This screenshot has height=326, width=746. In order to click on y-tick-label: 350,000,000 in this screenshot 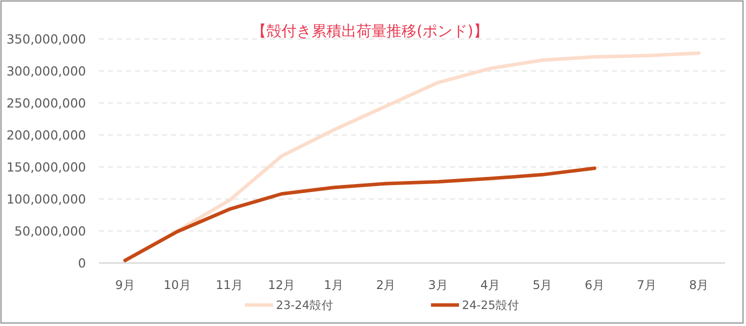, I will do `click(46, 39)`.